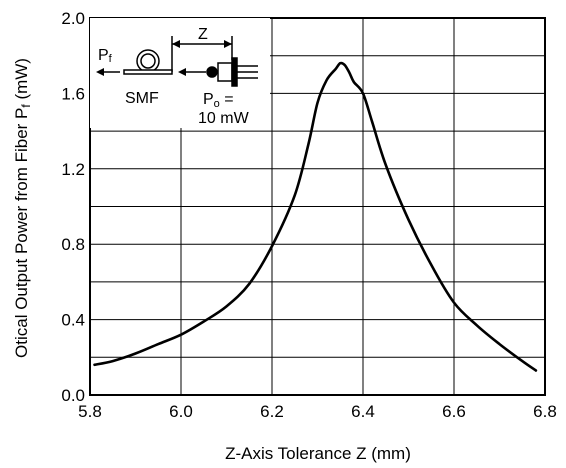  What do you see at coordinates (73, 395) in the screenshot?
I see `y-tick-label: 0.0` at bounding box center [73, 395].